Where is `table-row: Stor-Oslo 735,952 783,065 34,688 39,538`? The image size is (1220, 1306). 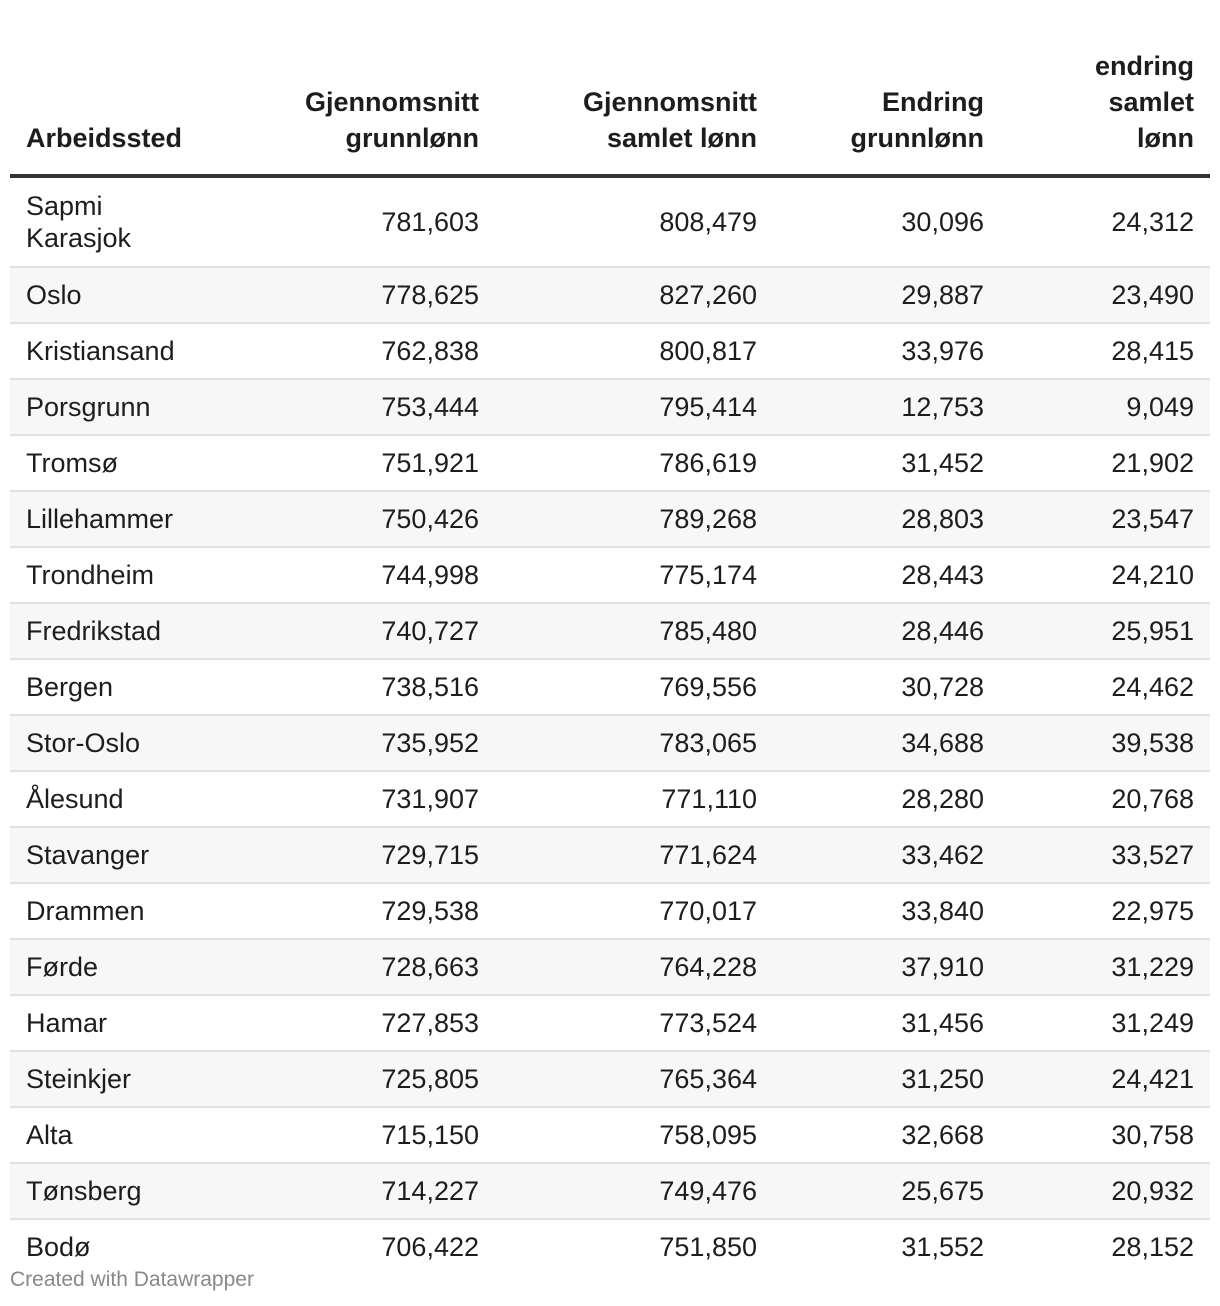
table-row: Stor-Oslo 735,952 783,065 34,688 39,538 is located at coordinates (610, 743).